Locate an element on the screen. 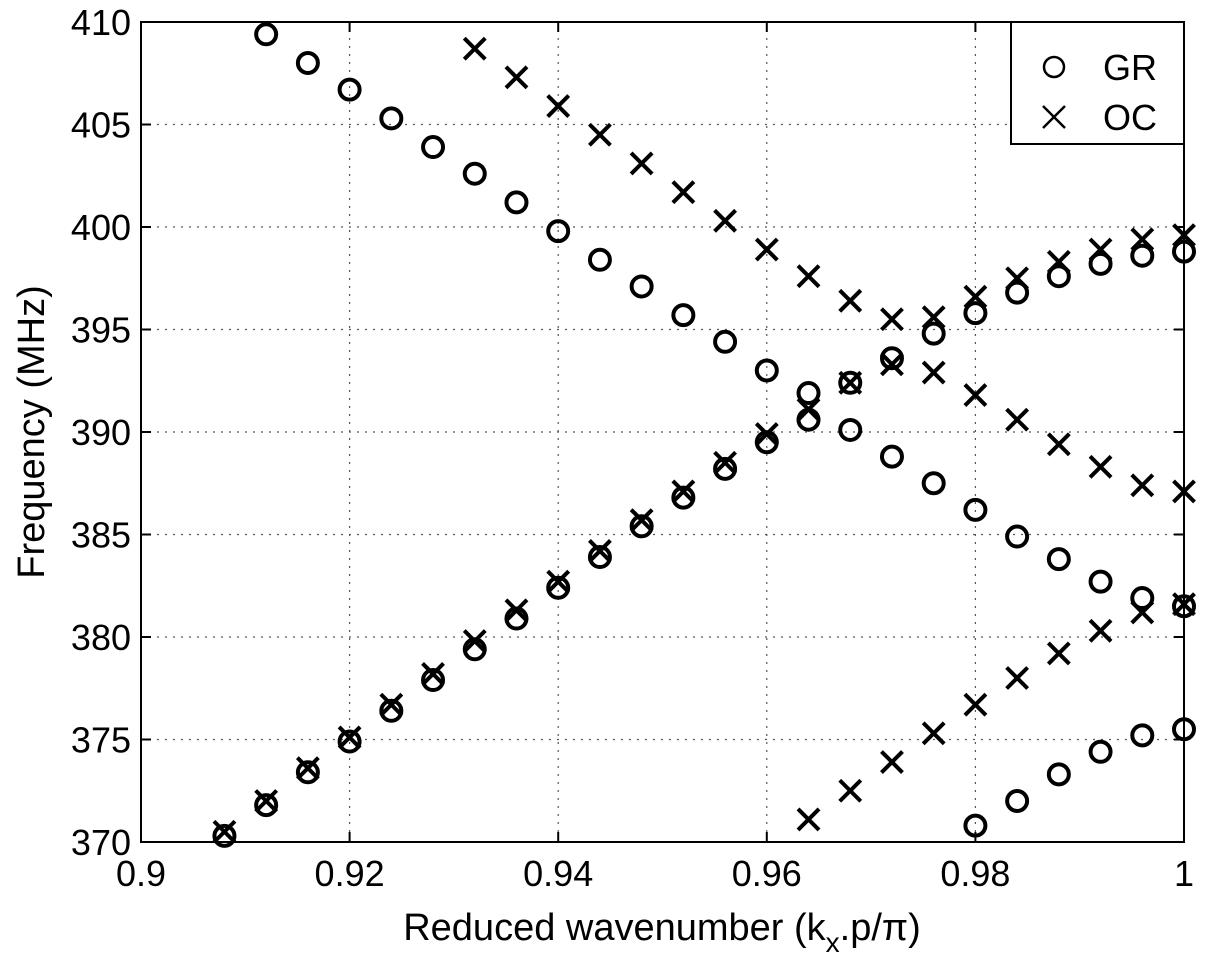 The image size is (1209, 957). legend-box is located at coordinates (1097, 83).